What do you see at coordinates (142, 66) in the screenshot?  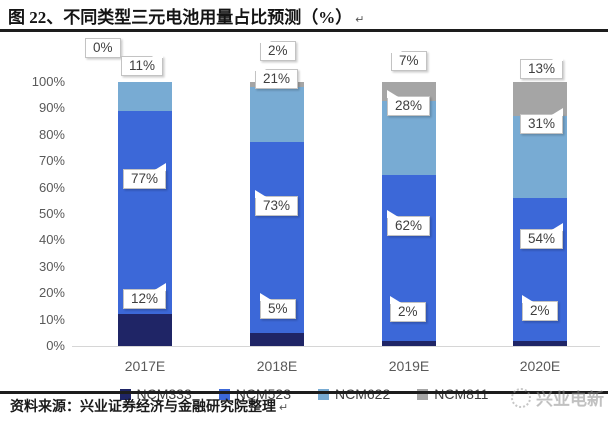 I see `data-label: 11%` at bounding box center [142, 66].